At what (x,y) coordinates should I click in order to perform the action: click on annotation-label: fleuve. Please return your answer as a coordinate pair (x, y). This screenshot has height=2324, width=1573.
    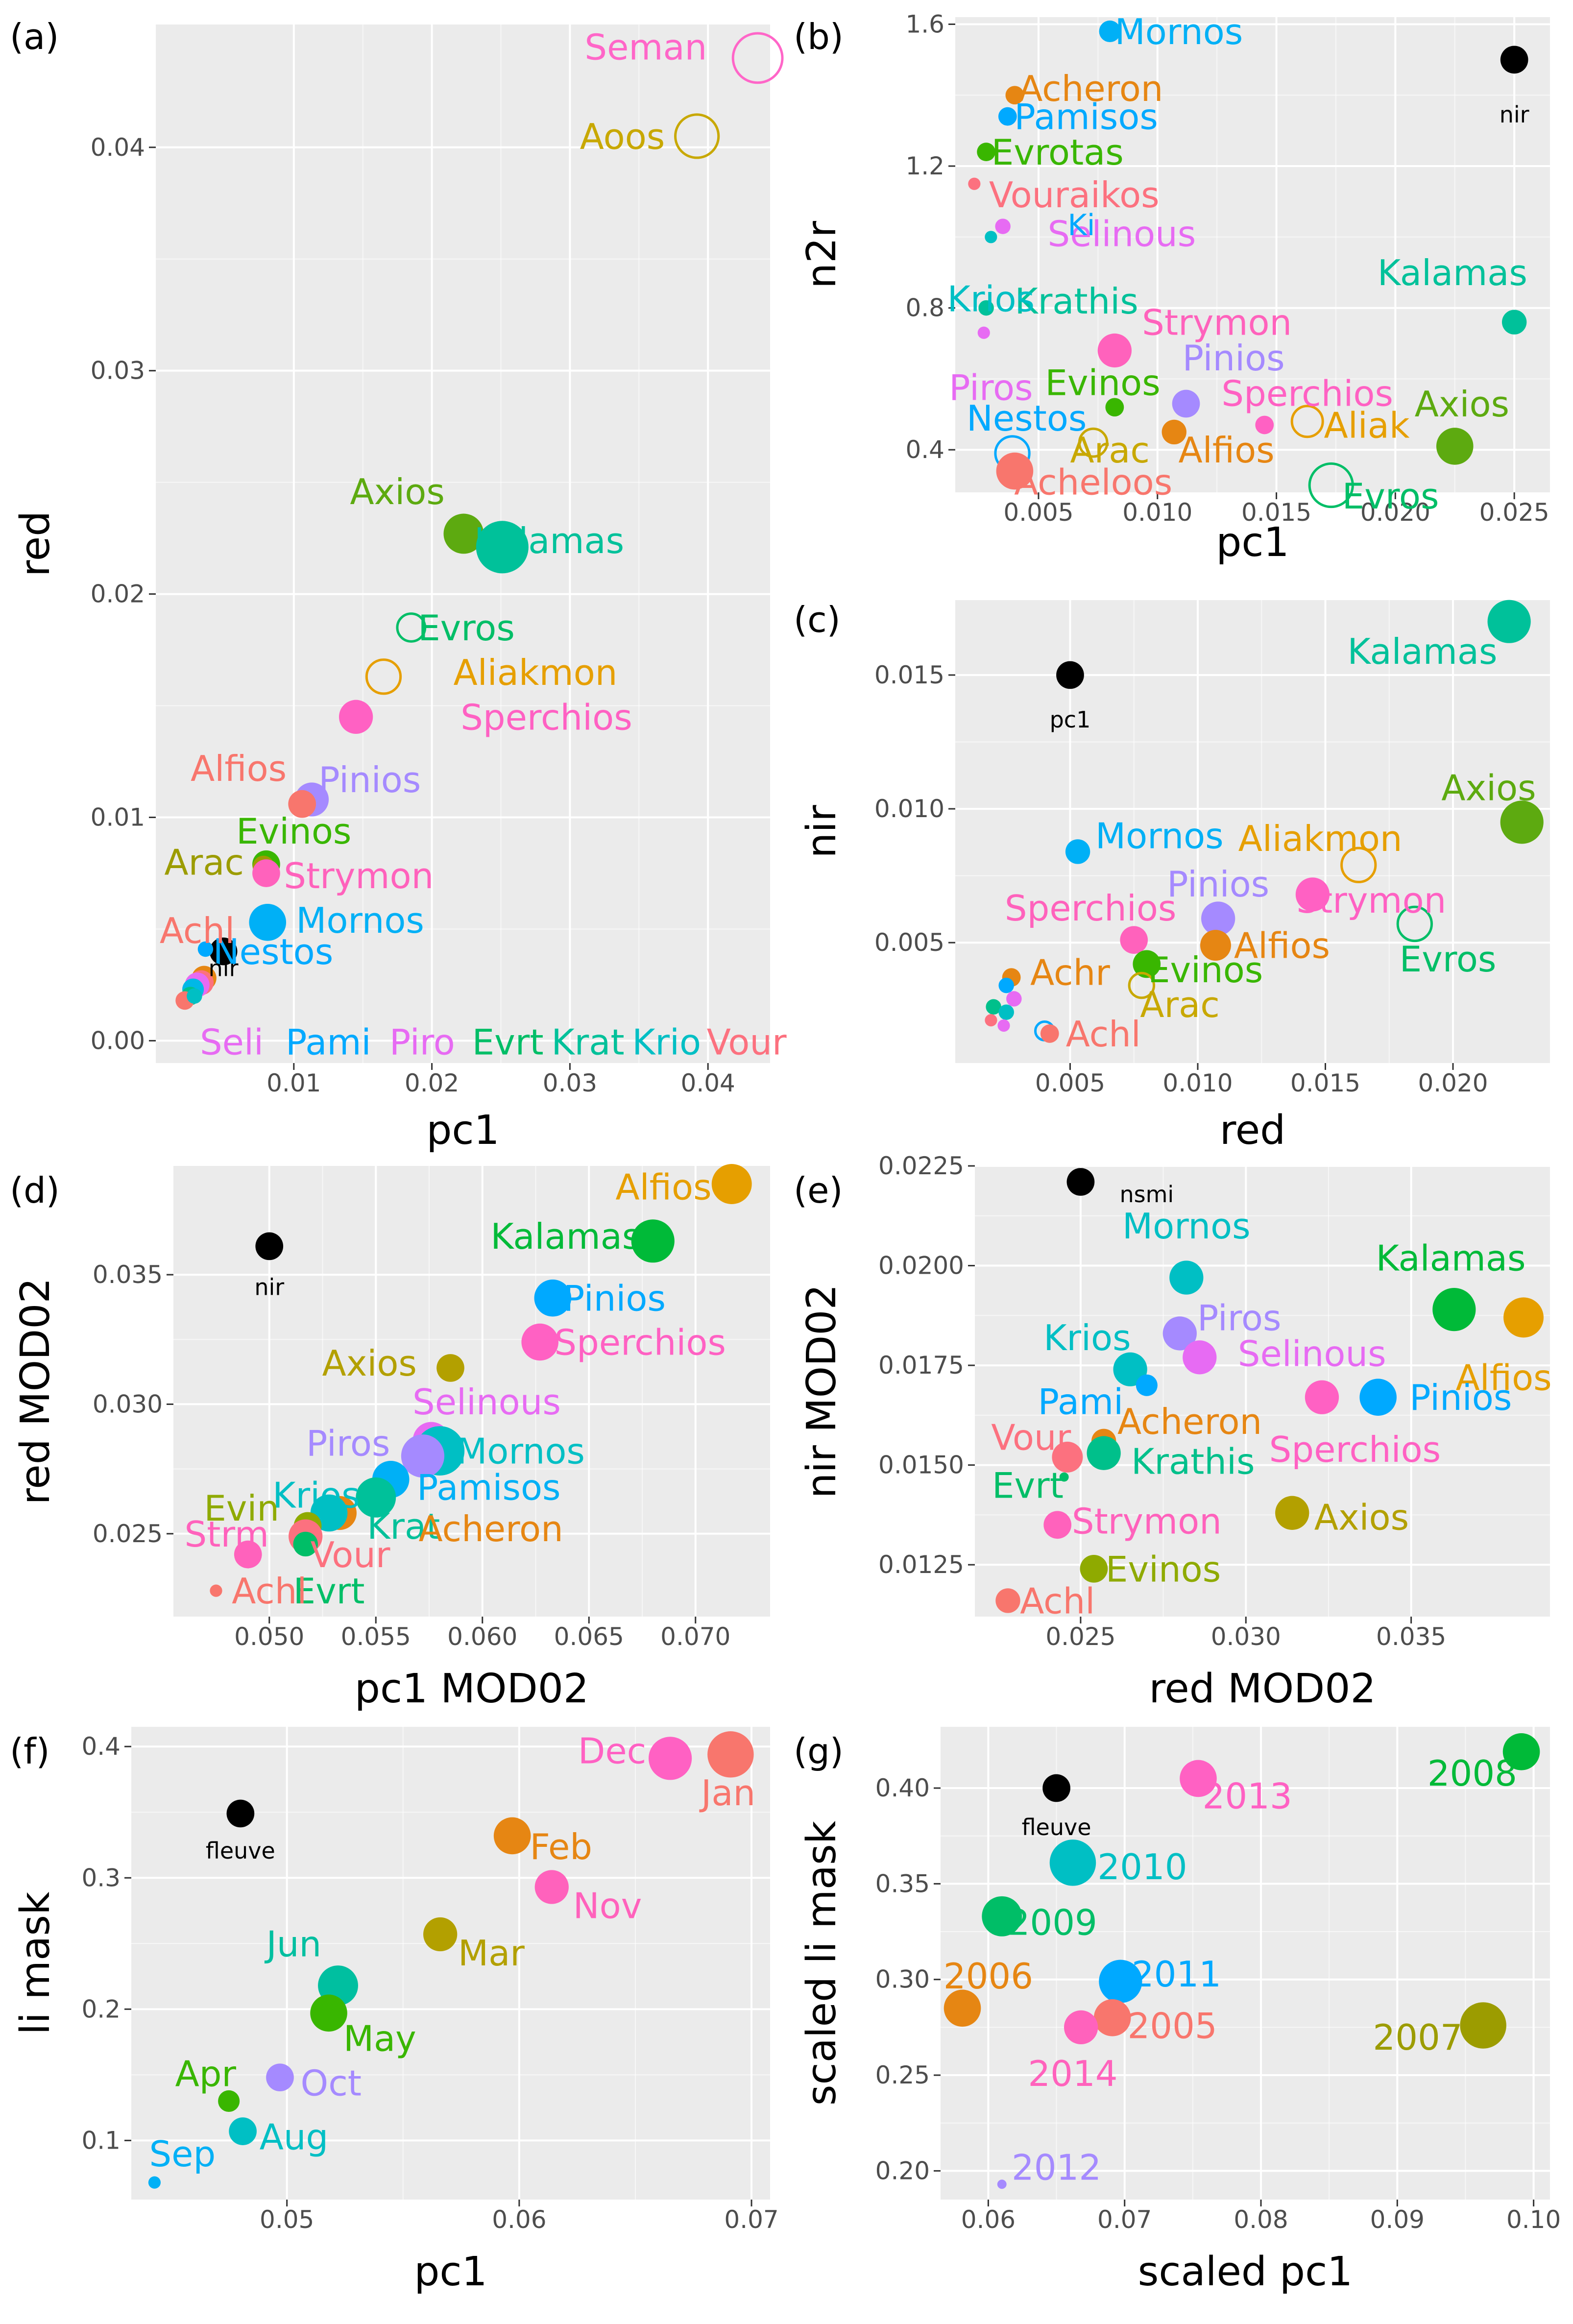
    Looking at the image, I should click on (1057, 1827).